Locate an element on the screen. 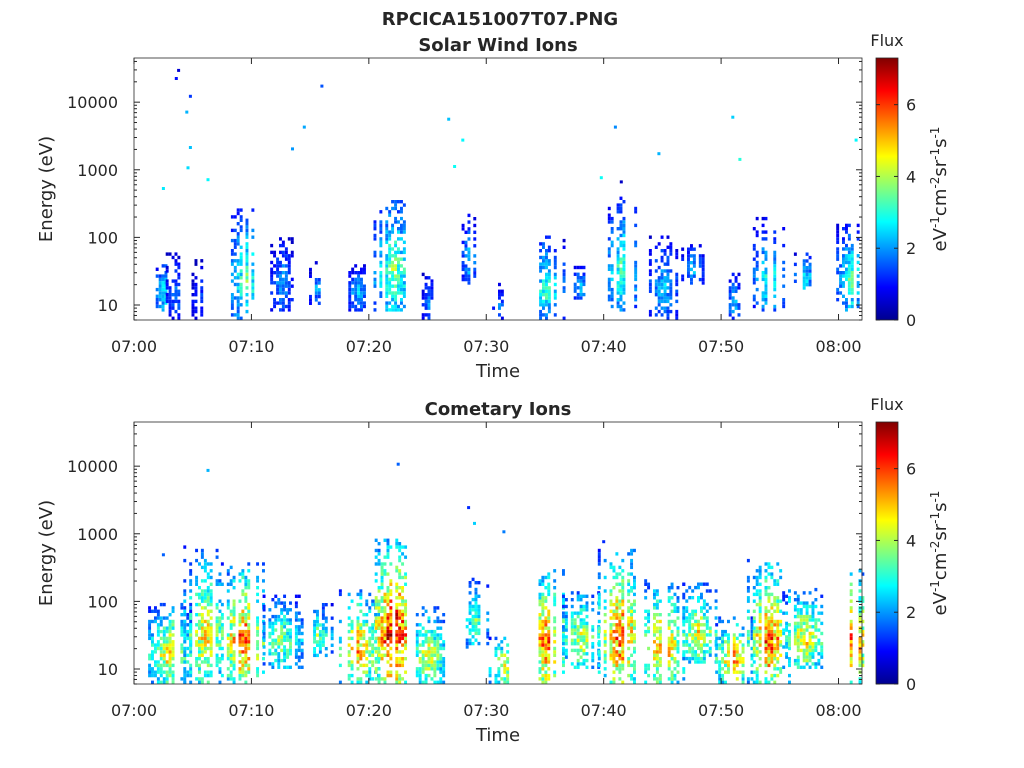 The image size is (1024, 768). colorbar-tick-label: 0 is located at coordinates (911, 684).